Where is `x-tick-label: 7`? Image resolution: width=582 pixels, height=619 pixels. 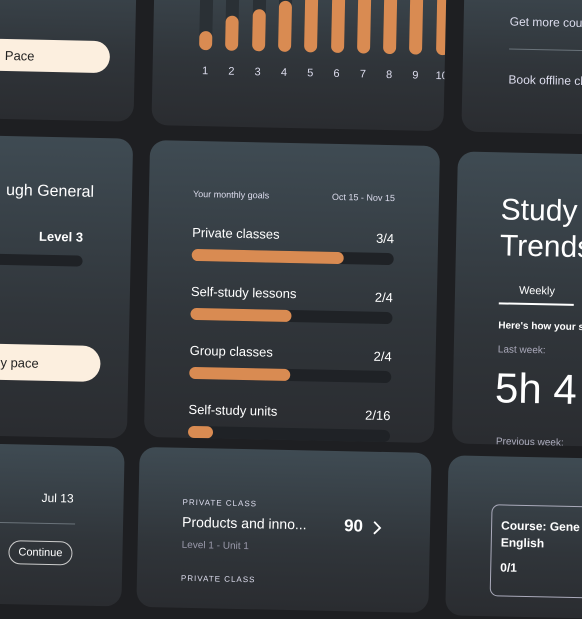 x-tick-label: 7 is located at coordinates (363, 74).